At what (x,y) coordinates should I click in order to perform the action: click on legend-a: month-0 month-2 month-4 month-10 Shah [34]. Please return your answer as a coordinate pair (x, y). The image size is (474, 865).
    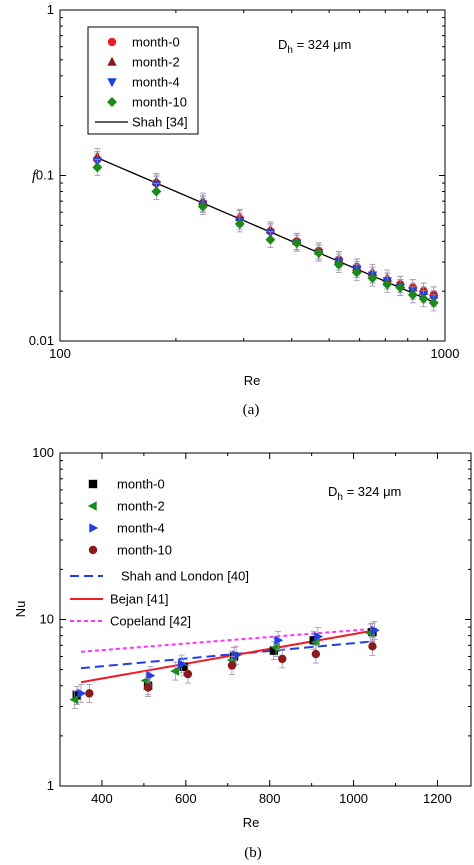
    Looking at the image, I should click on (143, 80).